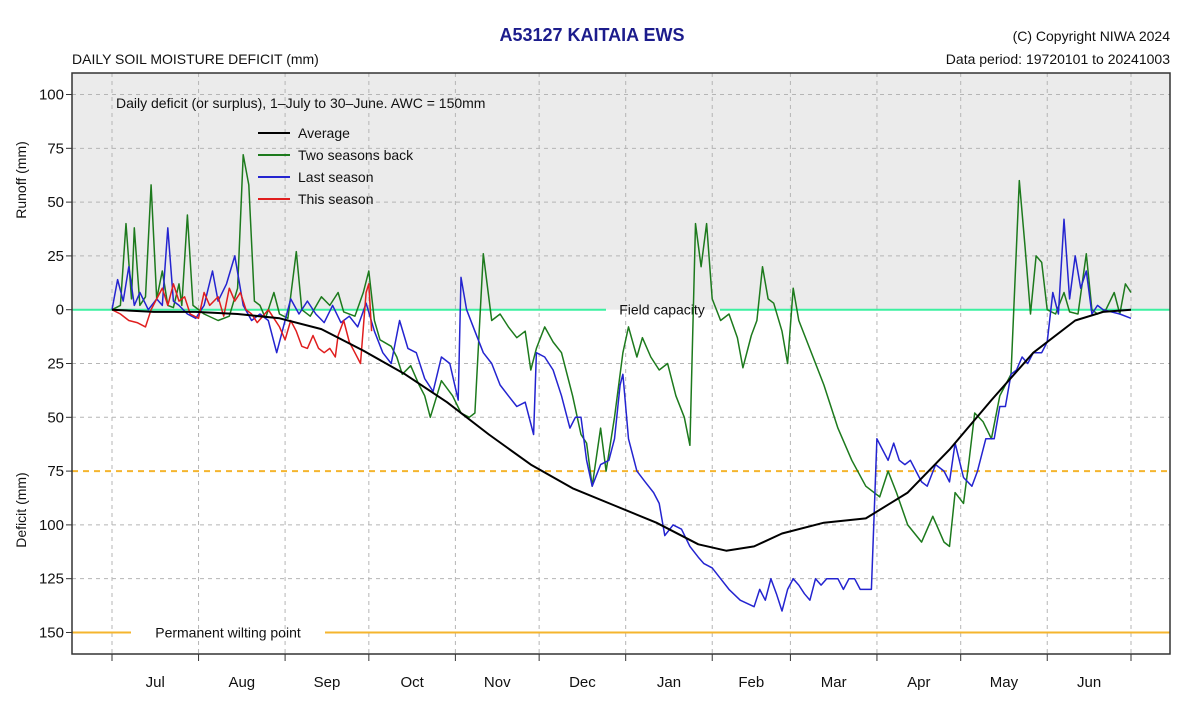 The image size is (1200, 707). Describe the element at coordinates (195, 59) in the screenshot. I see `chart-subtitle: DAILY SOIL MOISTURE DEFICIT (mm)` at that location.